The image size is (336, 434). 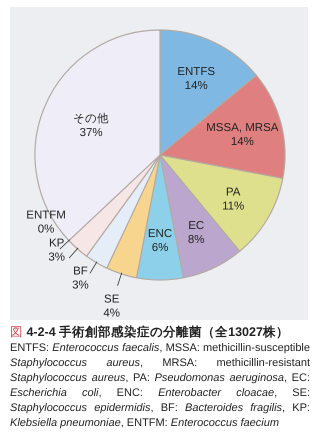 I want to click on data-label: 6%, so click(x=160, y=248).